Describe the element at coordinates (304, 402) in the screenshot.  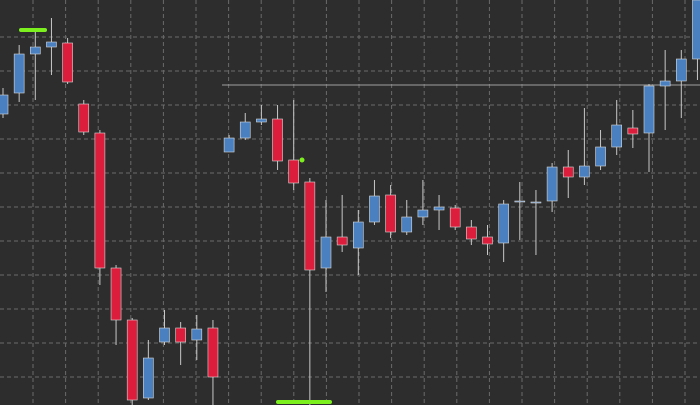
I see `low-marker` at that location.